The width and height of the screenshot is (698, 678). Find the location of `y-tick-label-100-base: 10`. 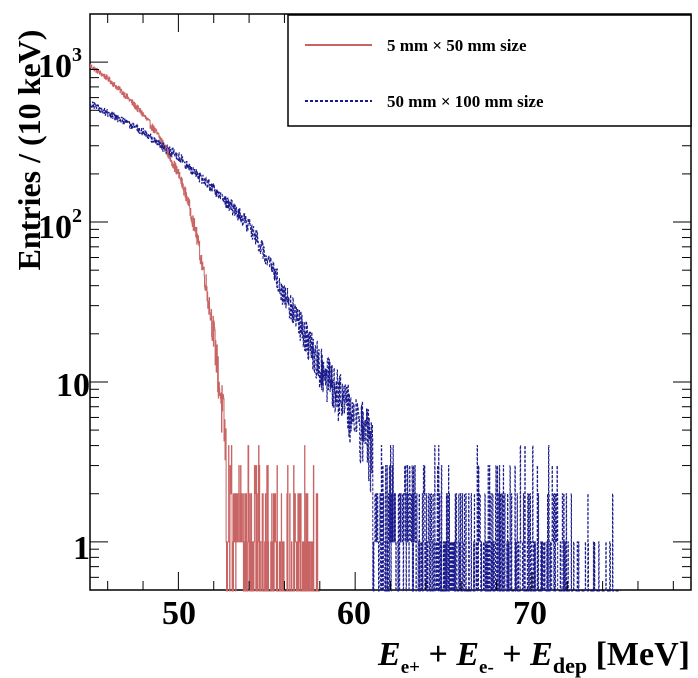

y-tick-label-100-base: 10 is located at coordinates (55, 227).